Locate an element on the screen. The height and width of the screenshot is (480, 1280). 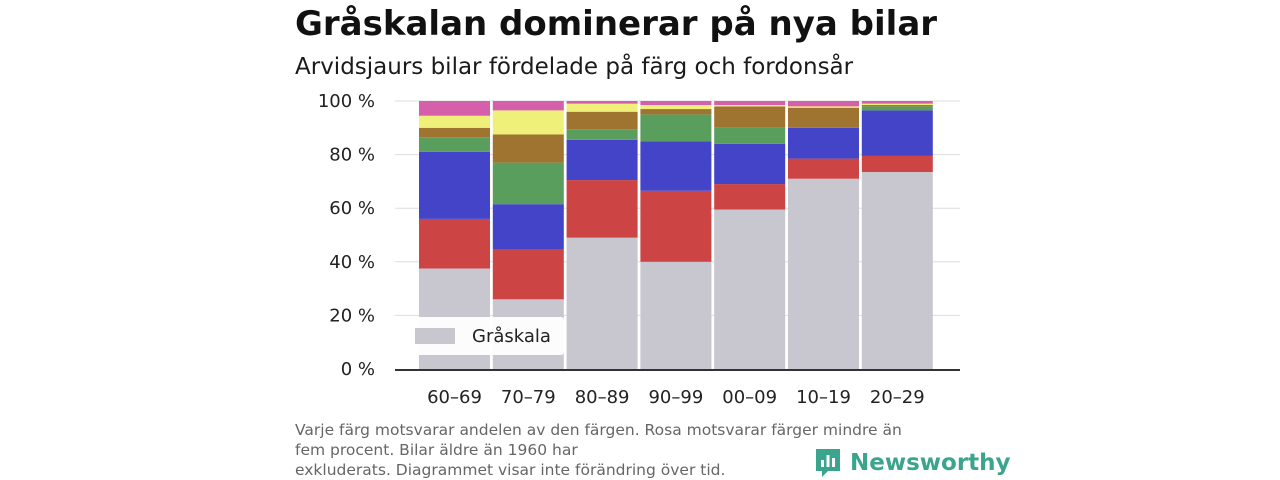
footnote-line: fem procent. Bilar äldre än 1960 har is located at coordinates (436, 450).